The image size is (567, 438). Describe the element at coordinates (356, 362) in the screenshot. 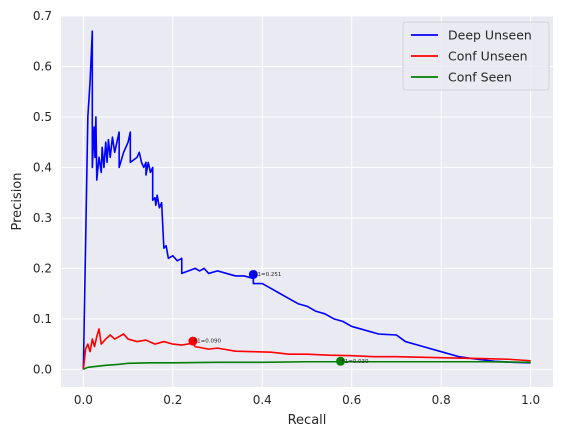

I see `f1-annotation-2: F1=0.030` at that location.